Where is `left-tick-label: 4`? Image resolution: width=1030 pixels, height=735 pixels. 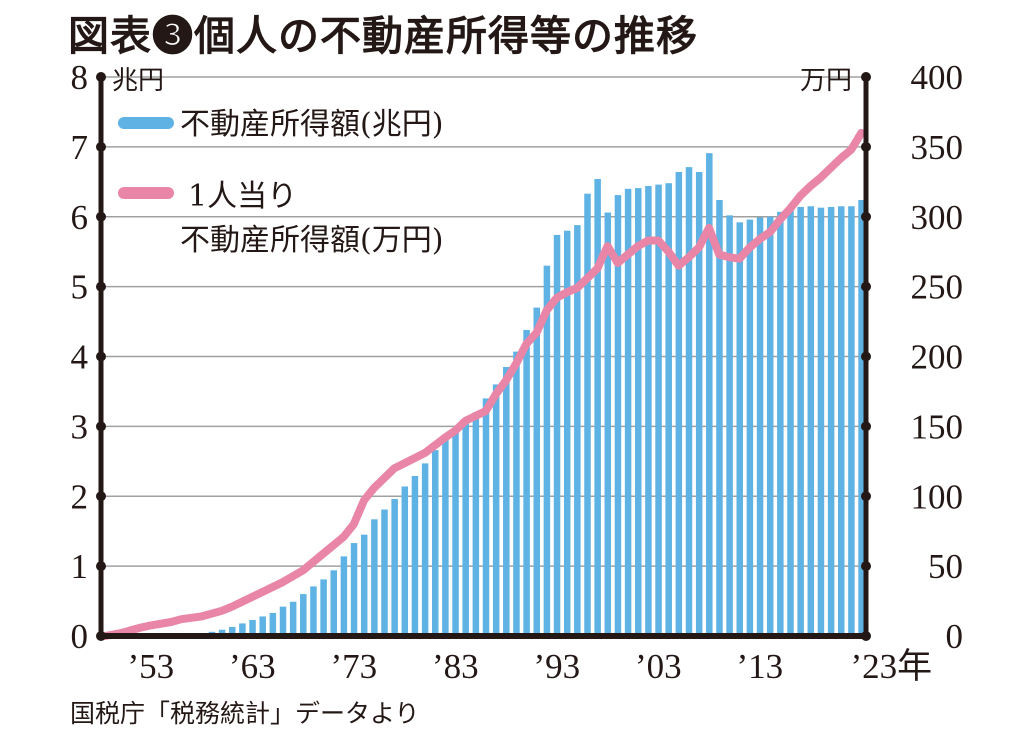 left-tick-label: 4 is located at coordinates (80, 357).